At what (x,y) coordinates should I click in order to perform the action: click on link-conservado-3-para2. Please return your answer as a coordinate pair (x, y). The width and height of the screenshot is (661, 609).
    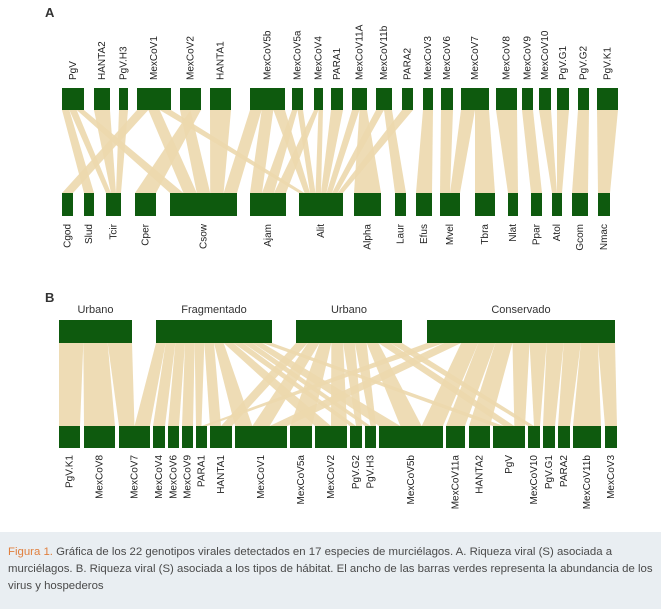
    Looking at the image, I should click on (569, 384).